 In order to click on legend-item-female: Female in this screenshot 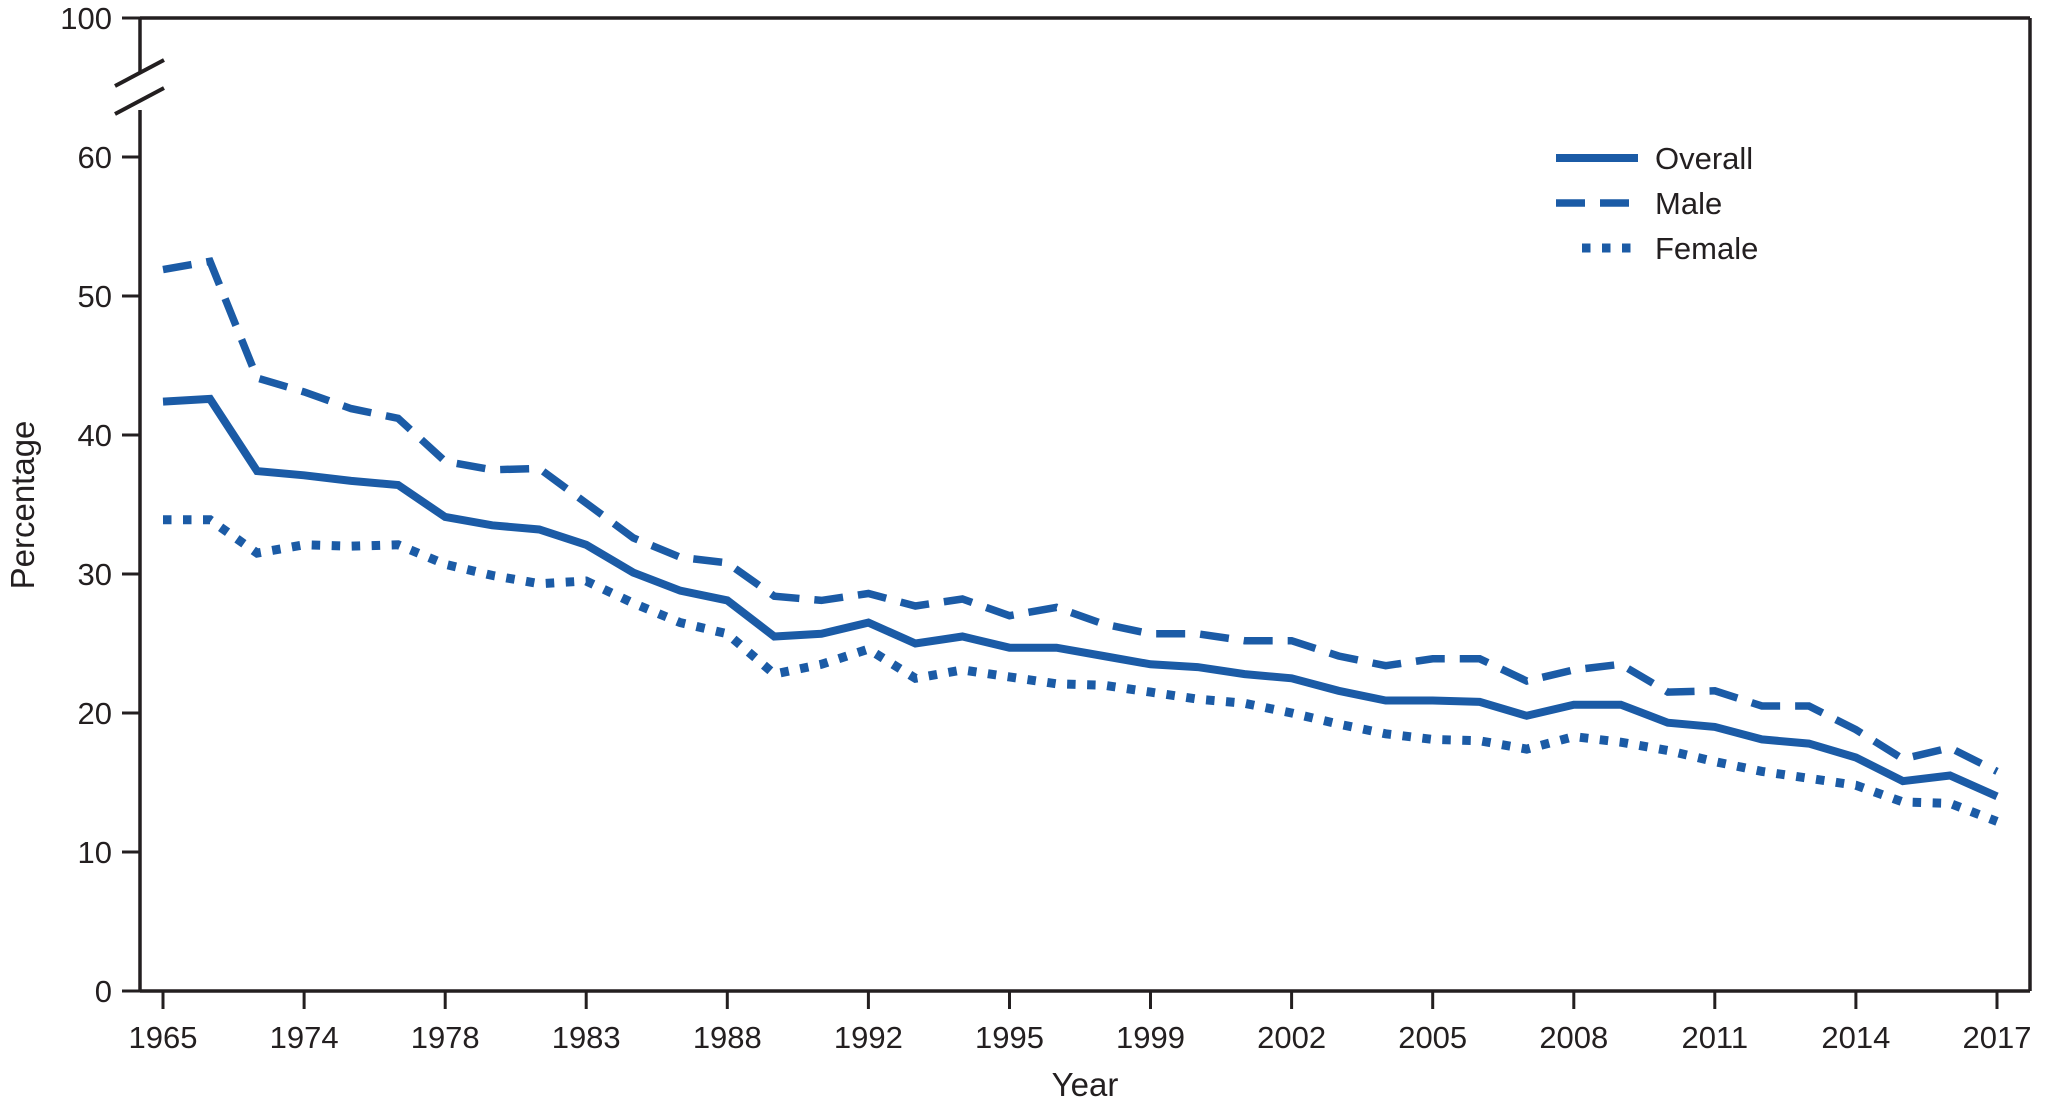, I will do `click(1670, 248)`.